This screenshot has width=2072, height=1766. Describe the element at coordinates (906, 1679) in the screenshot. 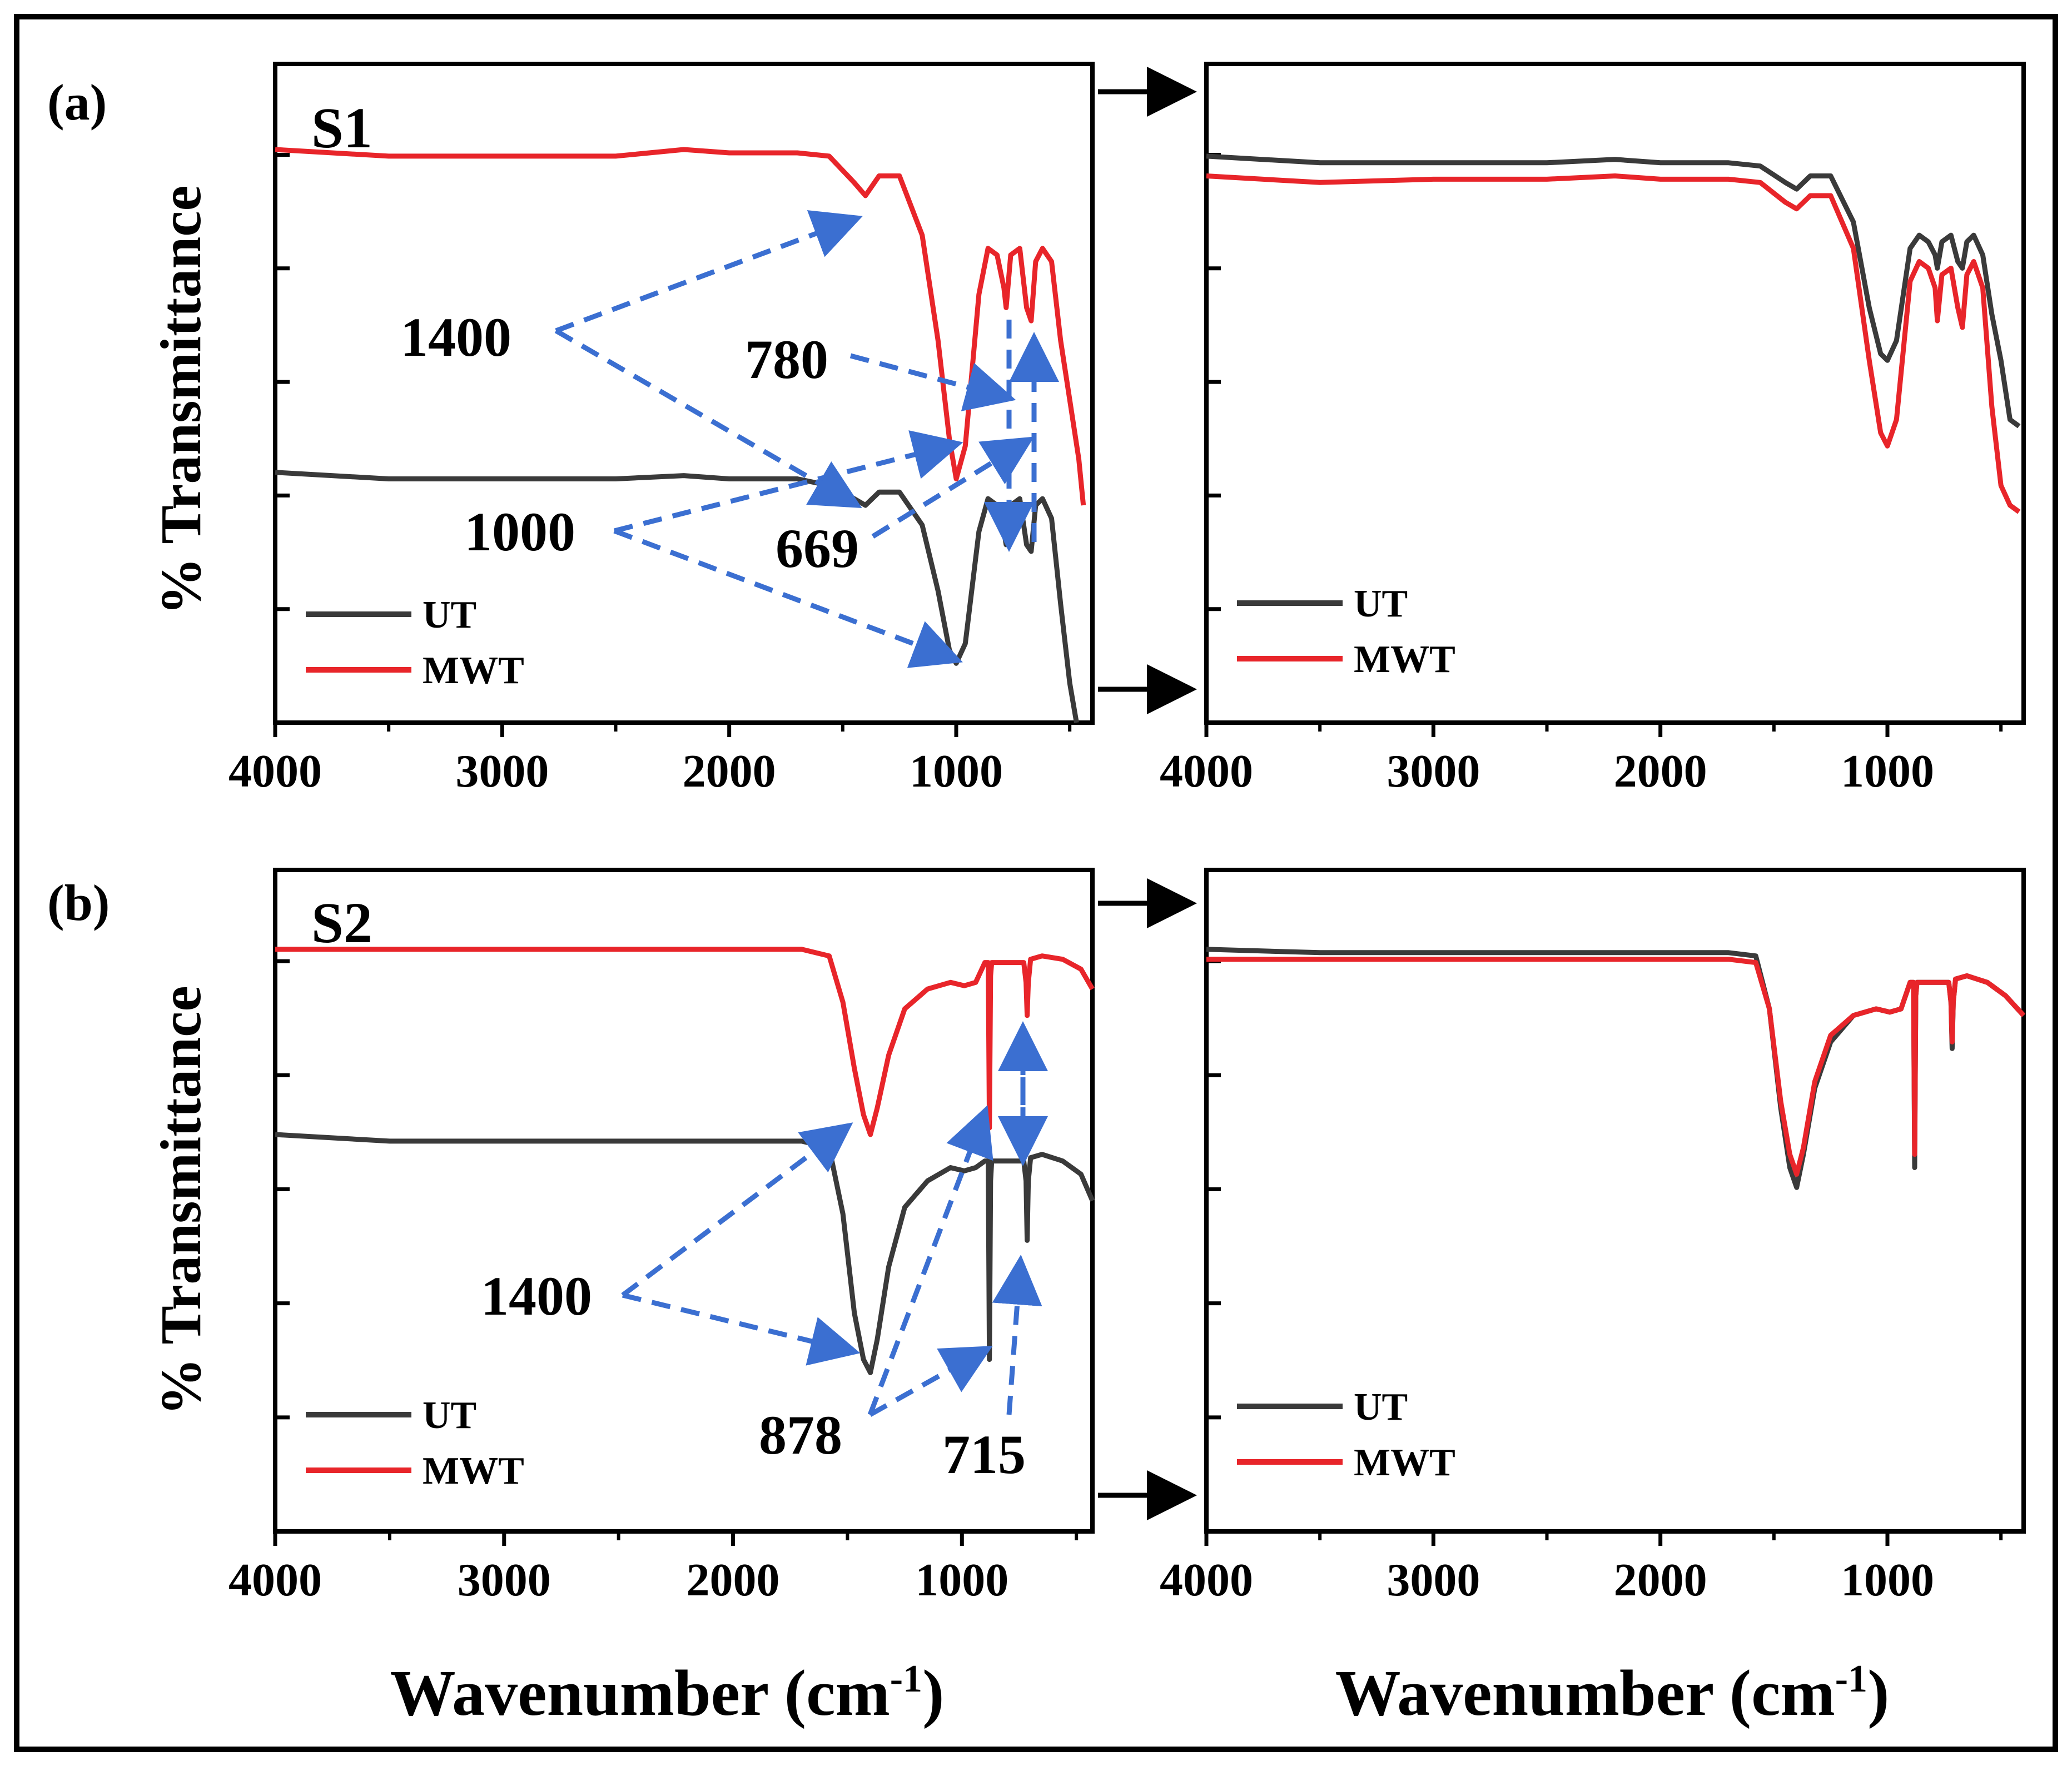

I see `xlabel-left-sup: -1` at that location.